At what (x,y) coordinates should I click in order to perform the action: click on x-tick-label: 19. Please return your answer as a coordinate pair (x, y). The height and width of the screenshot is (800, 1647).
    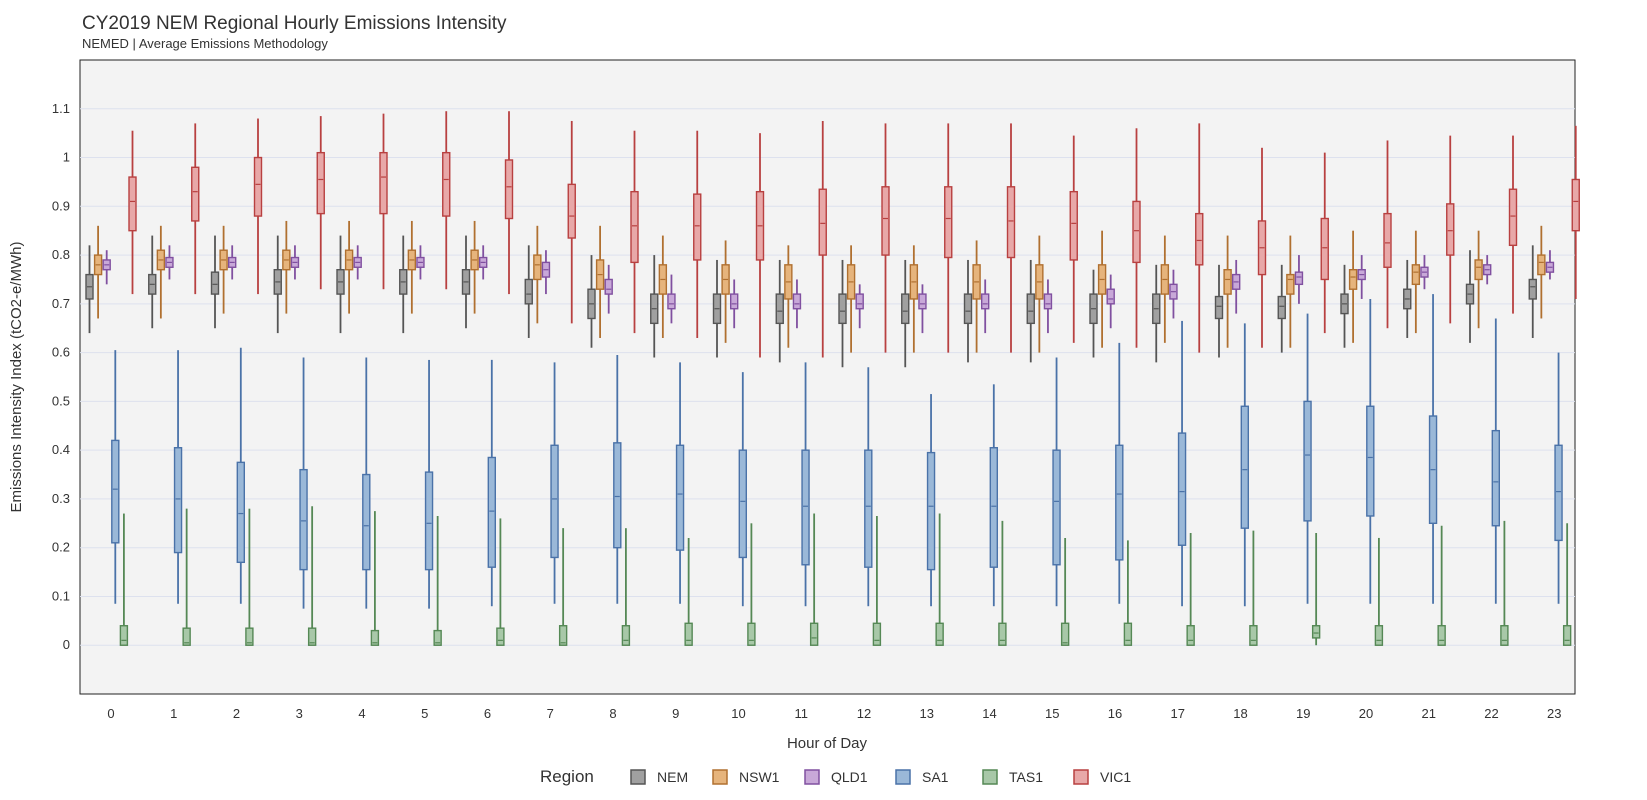
    Looking at the image, I should click on (1303, 713).